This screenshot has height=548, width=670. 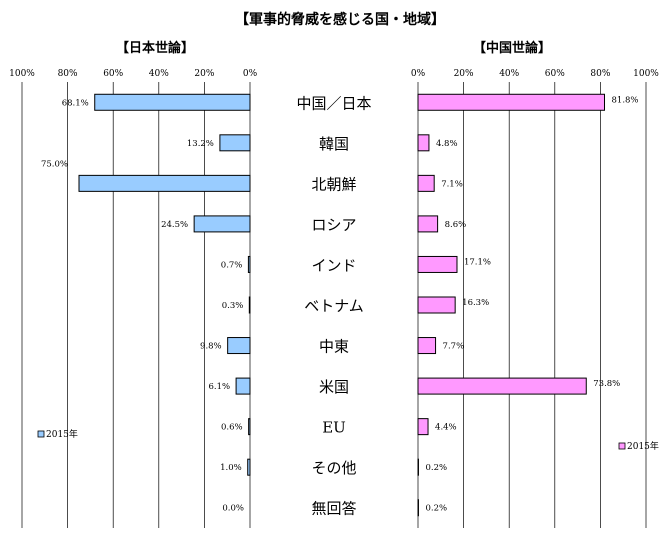 I want to click on right-tick-label: 0%, so click(x=418, y=74).